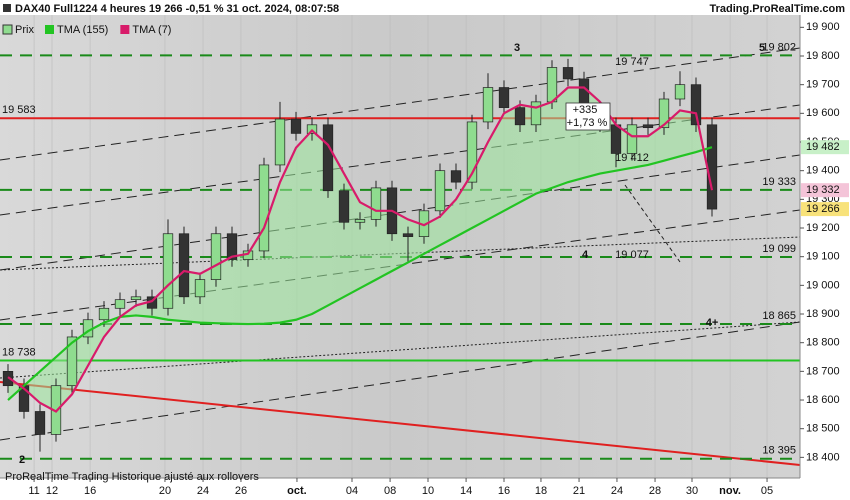 The width and height of the screenshot is (850, 500). What do you see at coordinates (712, 323) in the screenshot?
I see `annotation: 4+` at bounding box center [712, 323].